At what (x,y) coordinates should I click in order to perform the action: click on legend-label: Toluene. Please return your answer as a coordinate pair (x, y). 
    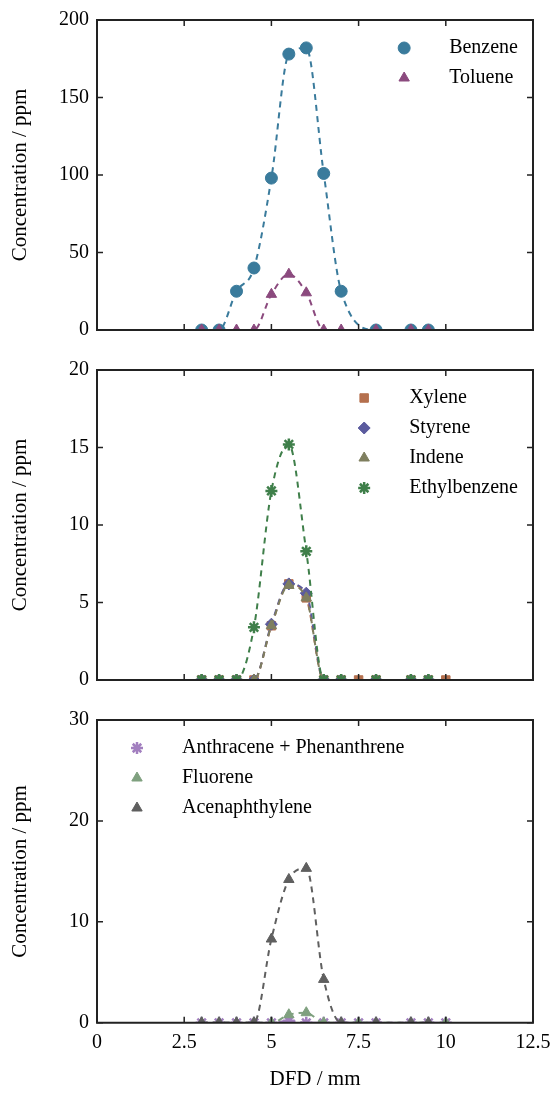
    Looking at the image, I should click on (481, 76).